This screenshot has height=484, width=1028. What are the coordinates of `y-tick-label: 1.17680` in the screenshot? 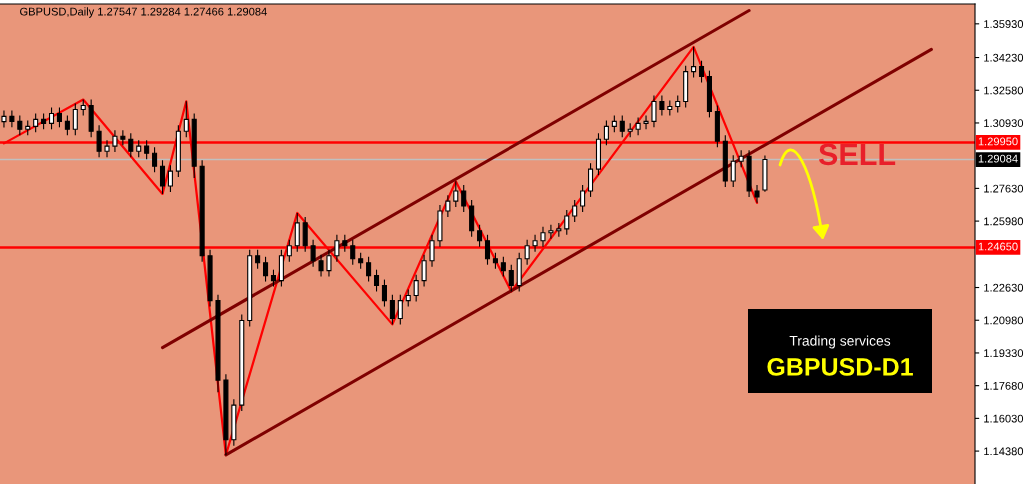 It's located at (1004, 385).